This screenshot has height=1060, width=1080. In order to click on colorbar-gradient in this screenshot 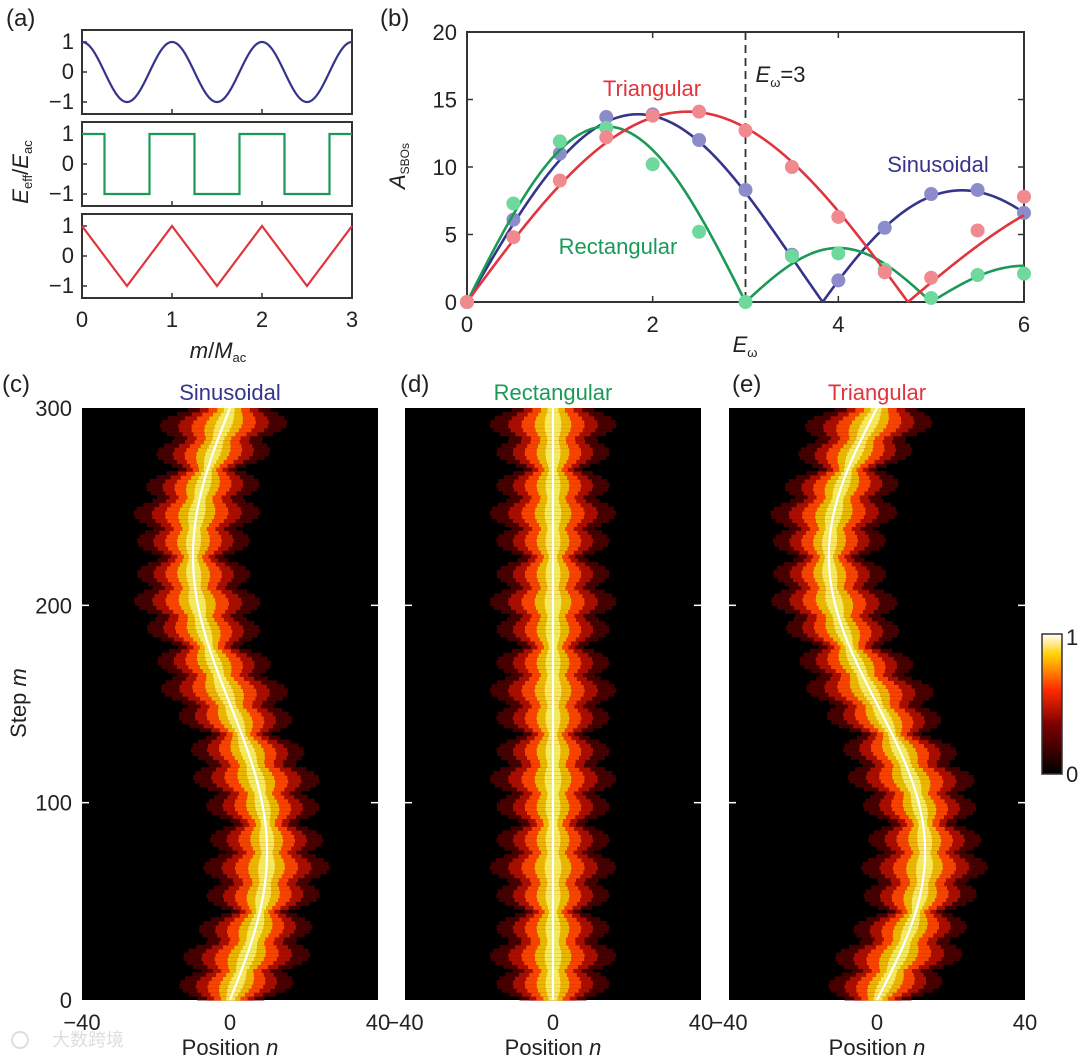, I will do `click(1052, 704)`.